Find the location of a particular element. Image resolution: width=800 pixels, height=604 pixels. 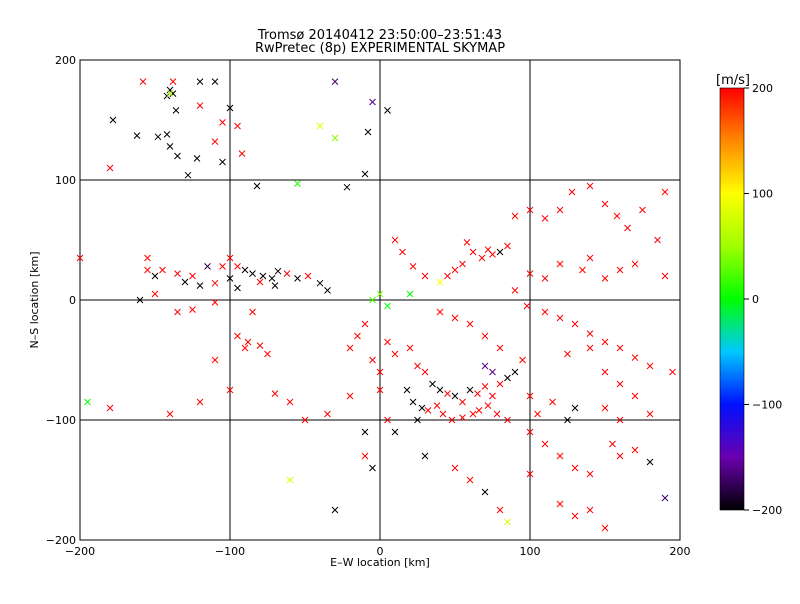

x-tick-label: −200 is located at coordinates (80, 551).